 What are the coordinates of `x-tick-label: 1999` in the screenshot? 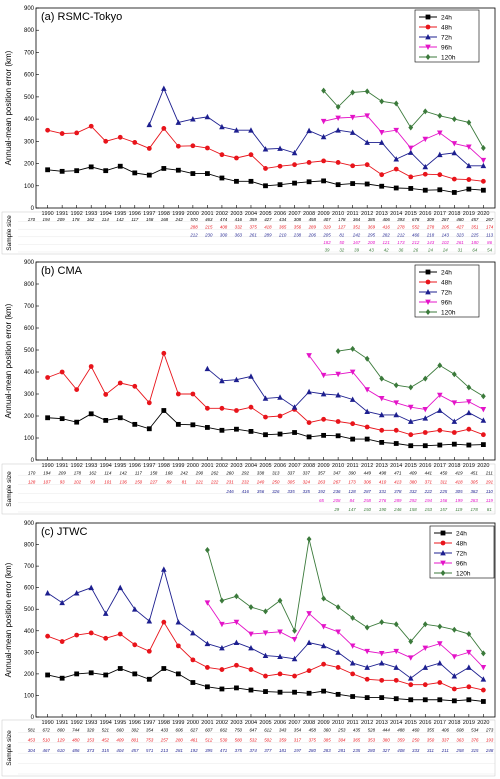 It's located at (178, 214).